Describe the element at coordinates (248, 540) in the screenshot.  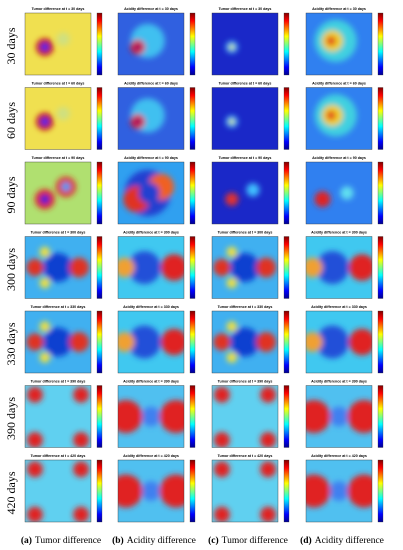
I see `caption: (c) Tumor difference` at that location.